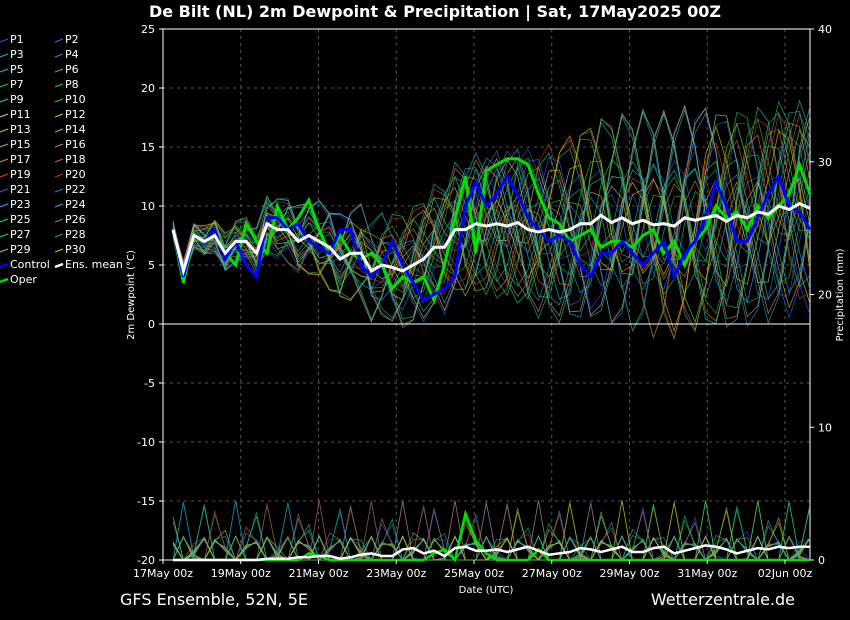 The height and width of the screenshot is (620, 850). Describe the element at coordinates (148, 88) in the screenshot. I see `y-tick-label: 20` at that location.